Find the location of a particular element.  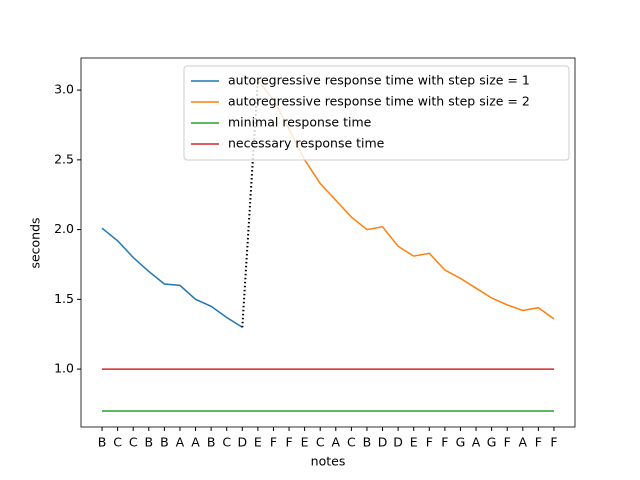

x-axis-label: notes is located at coordinates (328, 461).